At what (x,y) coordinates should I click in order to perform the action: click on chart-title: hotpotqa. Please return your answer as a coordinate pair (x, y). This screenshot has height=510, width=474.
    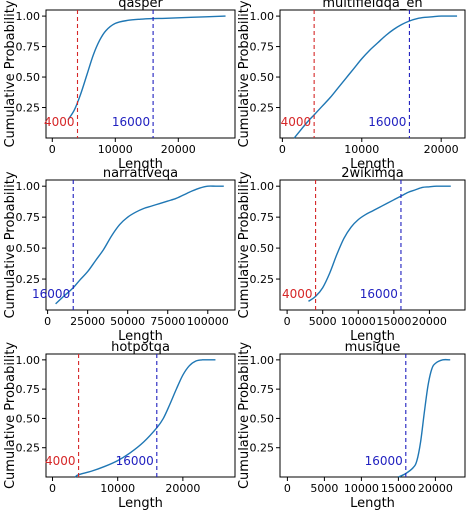
    Looking at the image, I should click on (140, 347).